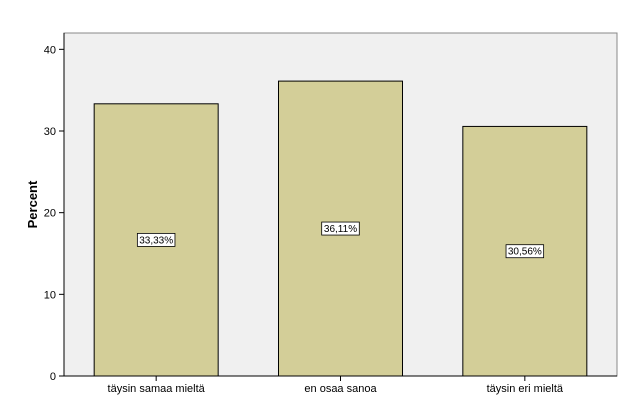 The image size is (629, 404). I want to click on y-tick-label: 0, so click(53, 377).